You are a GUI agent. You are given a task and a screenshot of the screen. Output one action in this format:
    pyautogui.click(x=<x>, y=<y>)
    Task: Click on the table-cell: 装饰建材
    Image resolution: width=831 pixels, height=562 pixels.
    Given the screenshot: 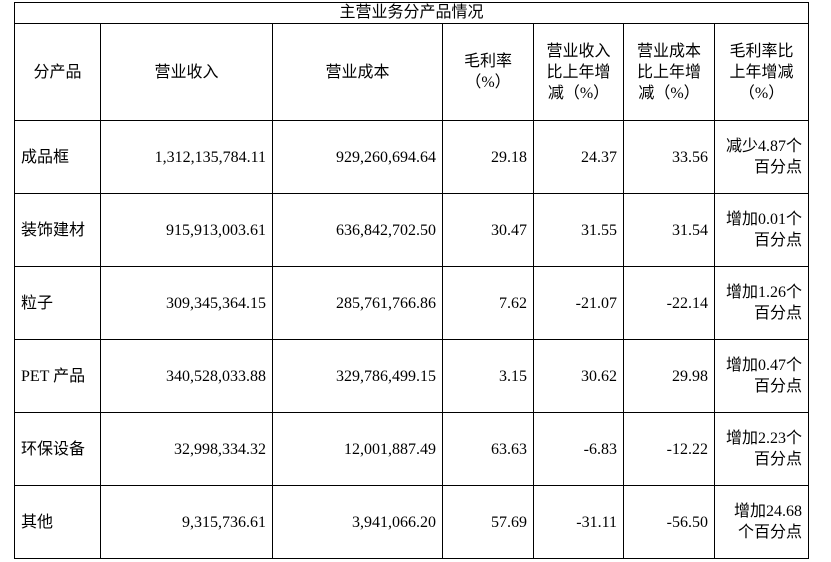 What is the action you would take?
    pyautogui.click(x=57, y=230)
    